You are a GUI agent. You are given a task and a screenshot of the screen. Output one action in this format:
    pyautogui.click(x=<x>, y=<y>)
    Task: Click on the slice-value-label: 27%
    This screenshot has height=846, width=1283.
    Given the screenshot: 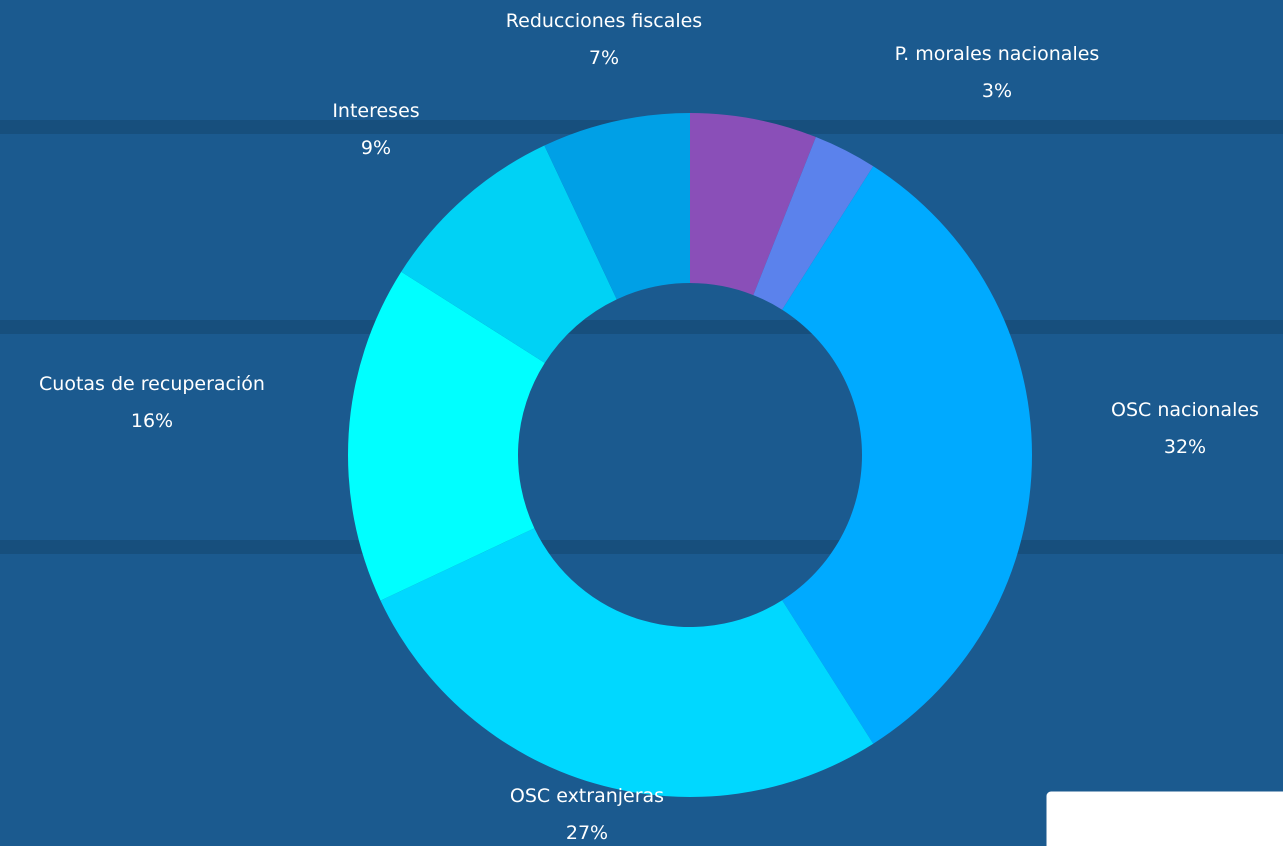 What is the action you would take?
    pyautogui.click(x=587, y=833)
    